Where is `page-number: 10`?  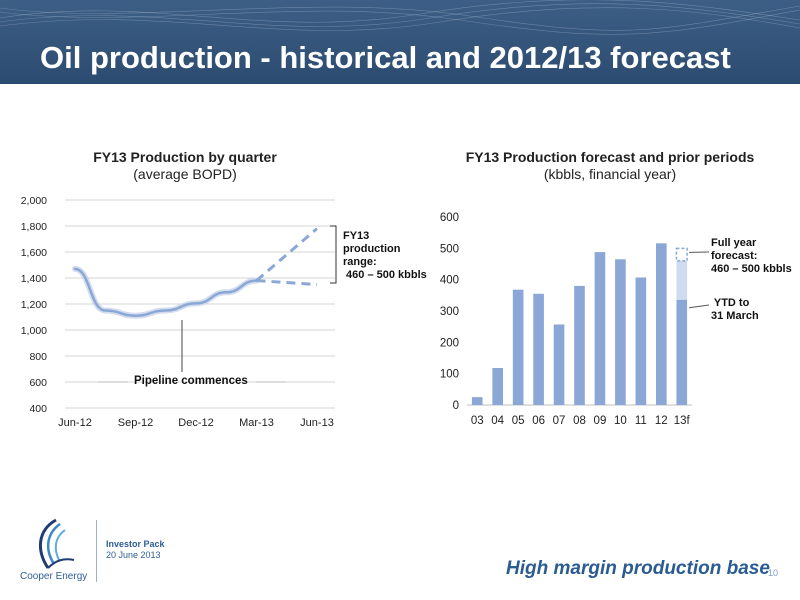 page-number: 10 is located at coordinates (773, 573).